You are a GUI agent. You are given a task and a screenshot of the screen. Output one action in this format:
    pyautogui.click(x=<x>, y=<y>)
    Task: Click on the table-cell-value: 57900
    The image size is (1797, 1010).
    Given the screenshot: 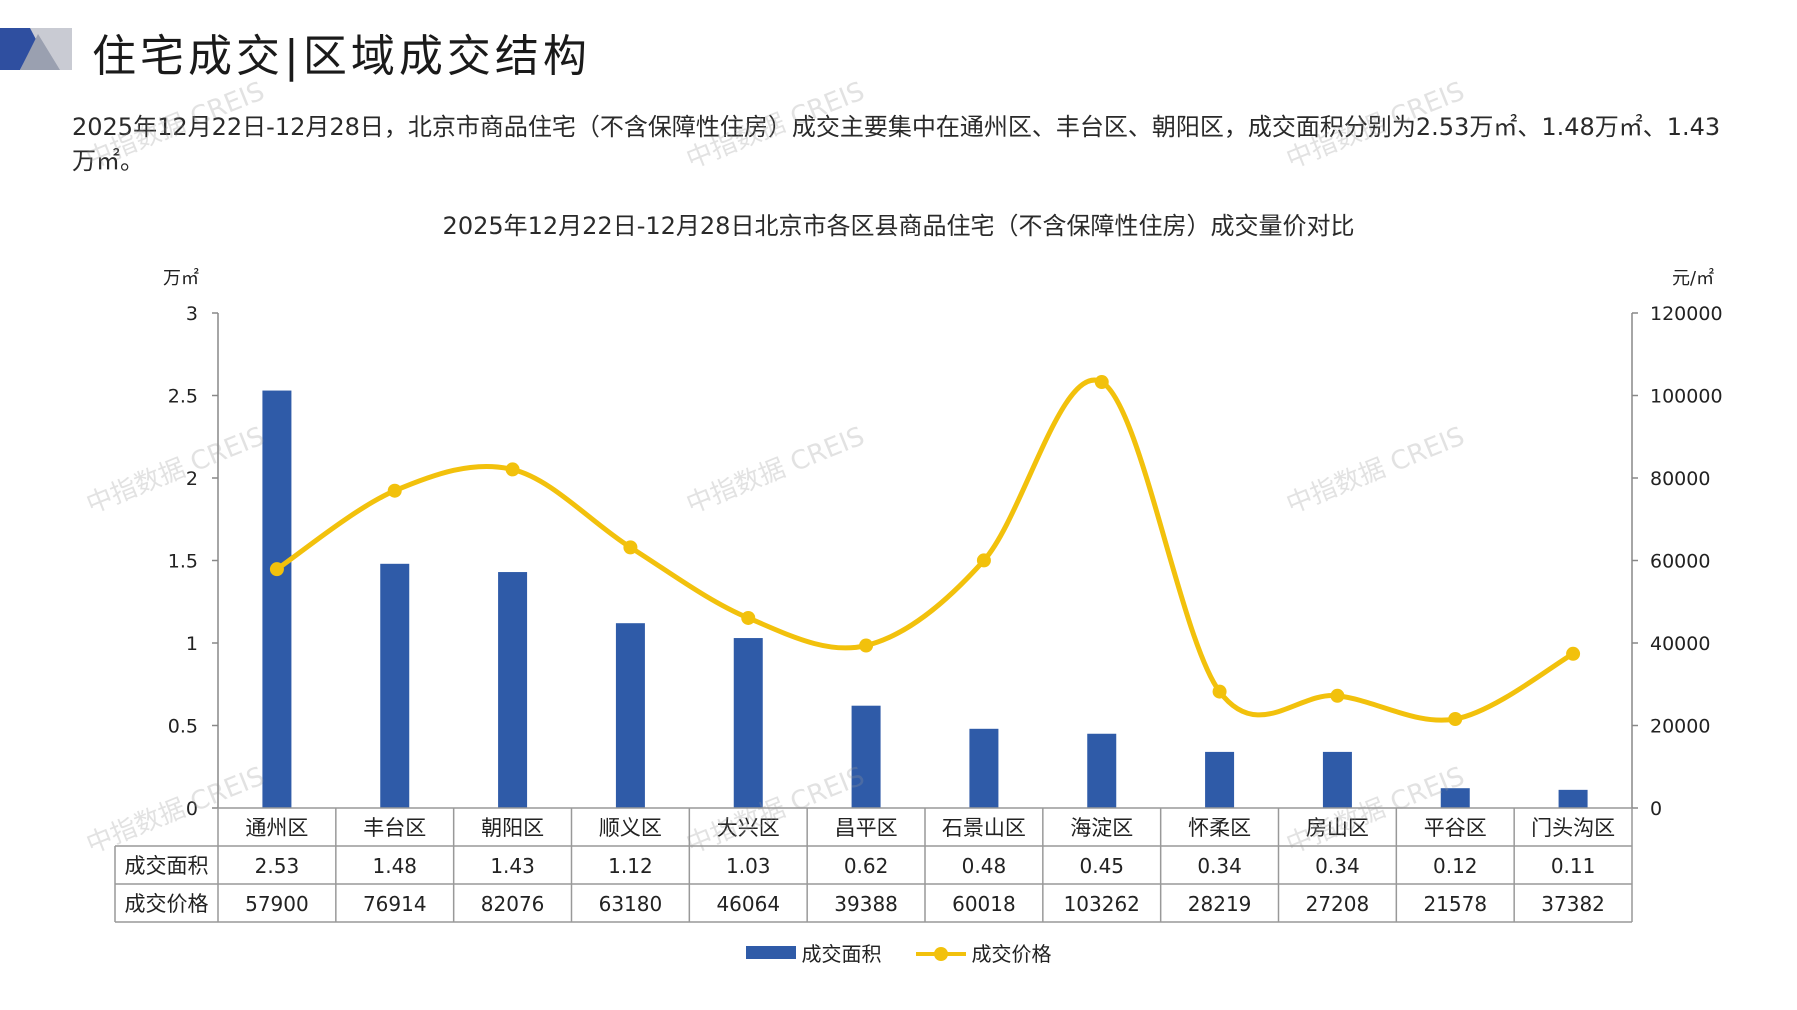 What is the action you would take?
    pyautogui.click(x=277, y=904)
    